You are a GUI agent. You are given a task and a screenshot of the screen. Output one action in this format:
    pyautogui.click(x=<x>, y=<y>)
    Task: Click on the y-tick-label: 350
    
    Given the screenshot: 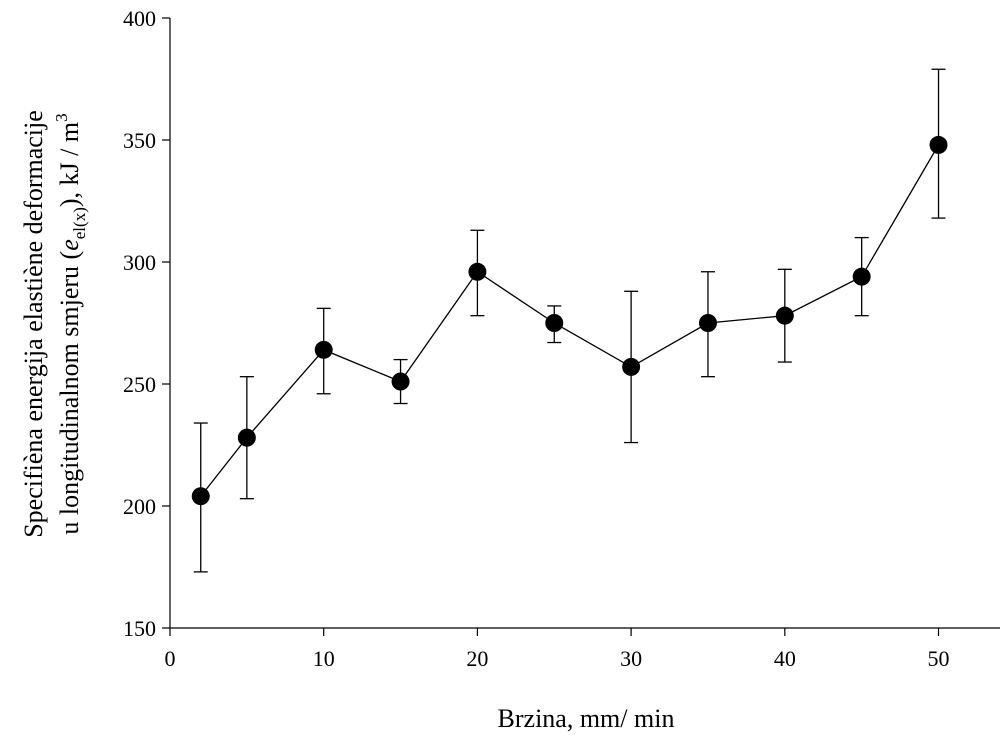 What is the action you would take?
    pyautogui.click(x=139, y=140)
    